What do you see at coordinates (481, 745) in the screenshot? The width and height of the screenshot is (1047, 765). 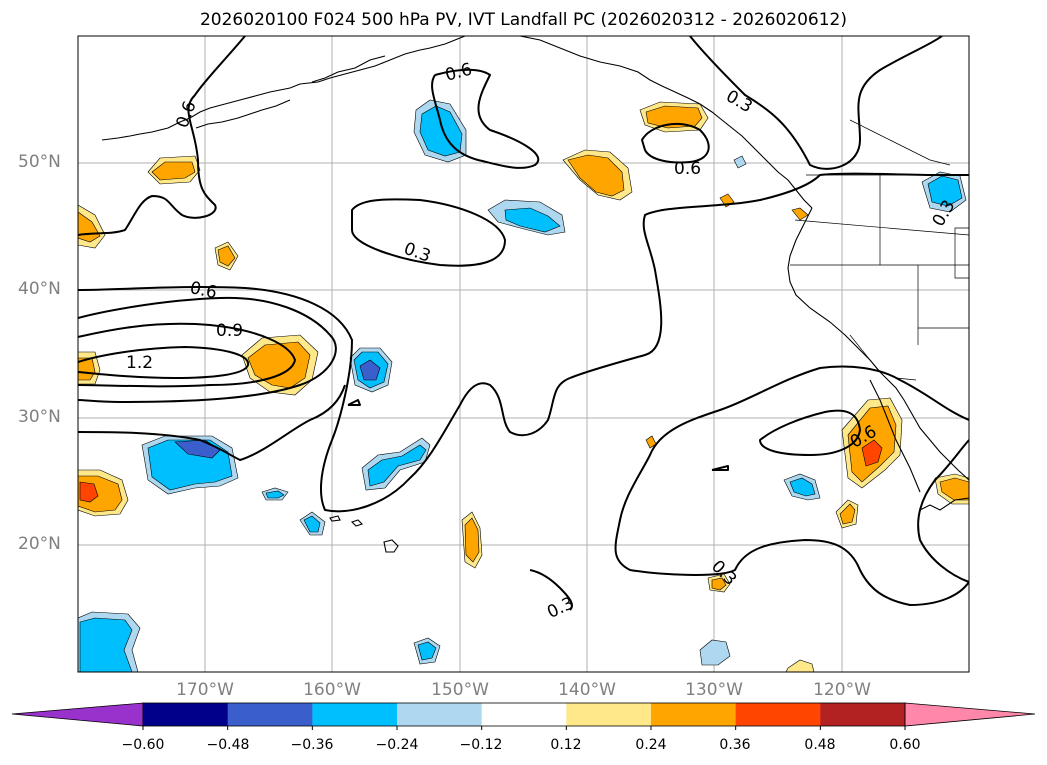 I see `colorbar-tick-label: −0.12` at bounding box center [481, 745].